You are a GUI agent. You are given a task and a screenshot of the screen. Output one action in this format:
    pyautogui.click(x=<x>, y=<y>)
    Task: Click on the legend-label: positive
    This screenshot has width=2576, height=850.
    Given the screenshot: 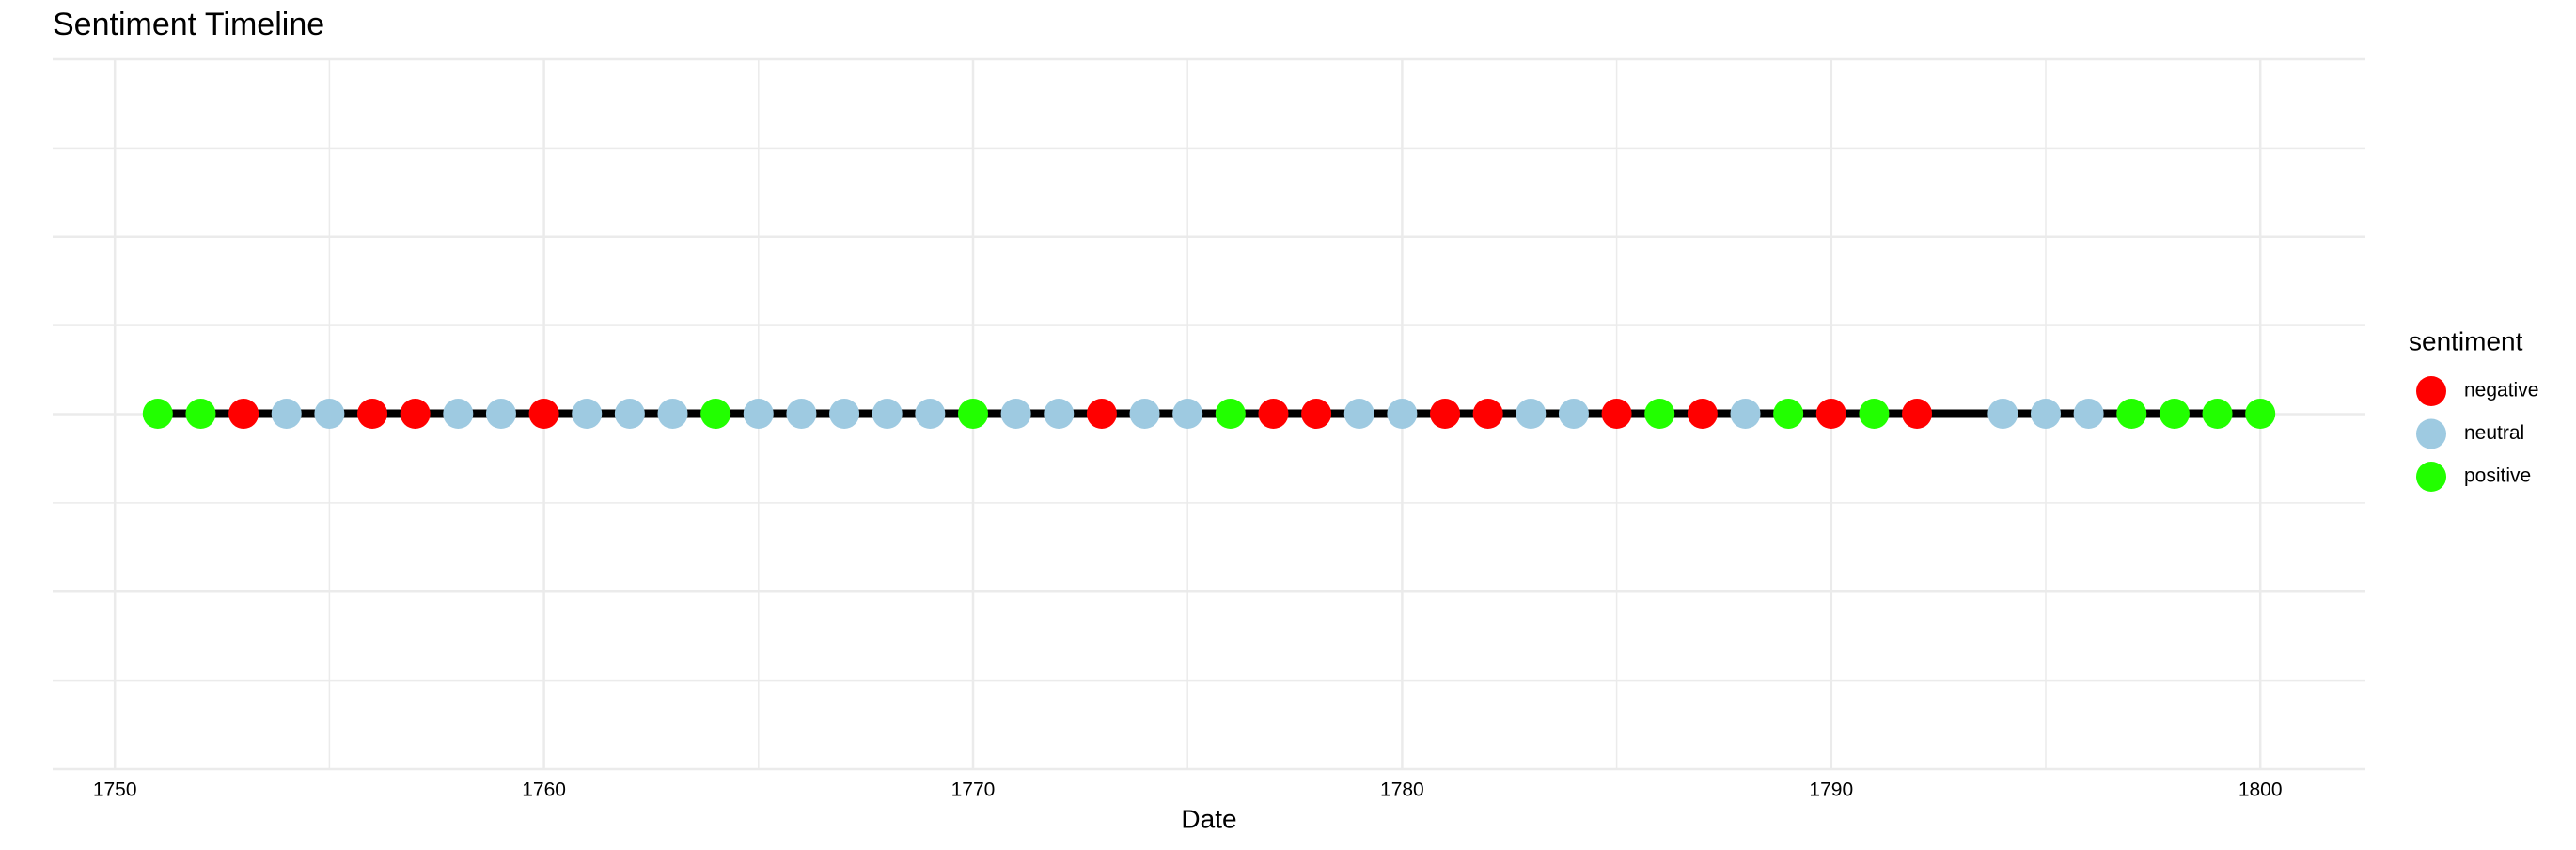 What is the action you would take?
    pyautogui.click(x=2498, y=476)
    